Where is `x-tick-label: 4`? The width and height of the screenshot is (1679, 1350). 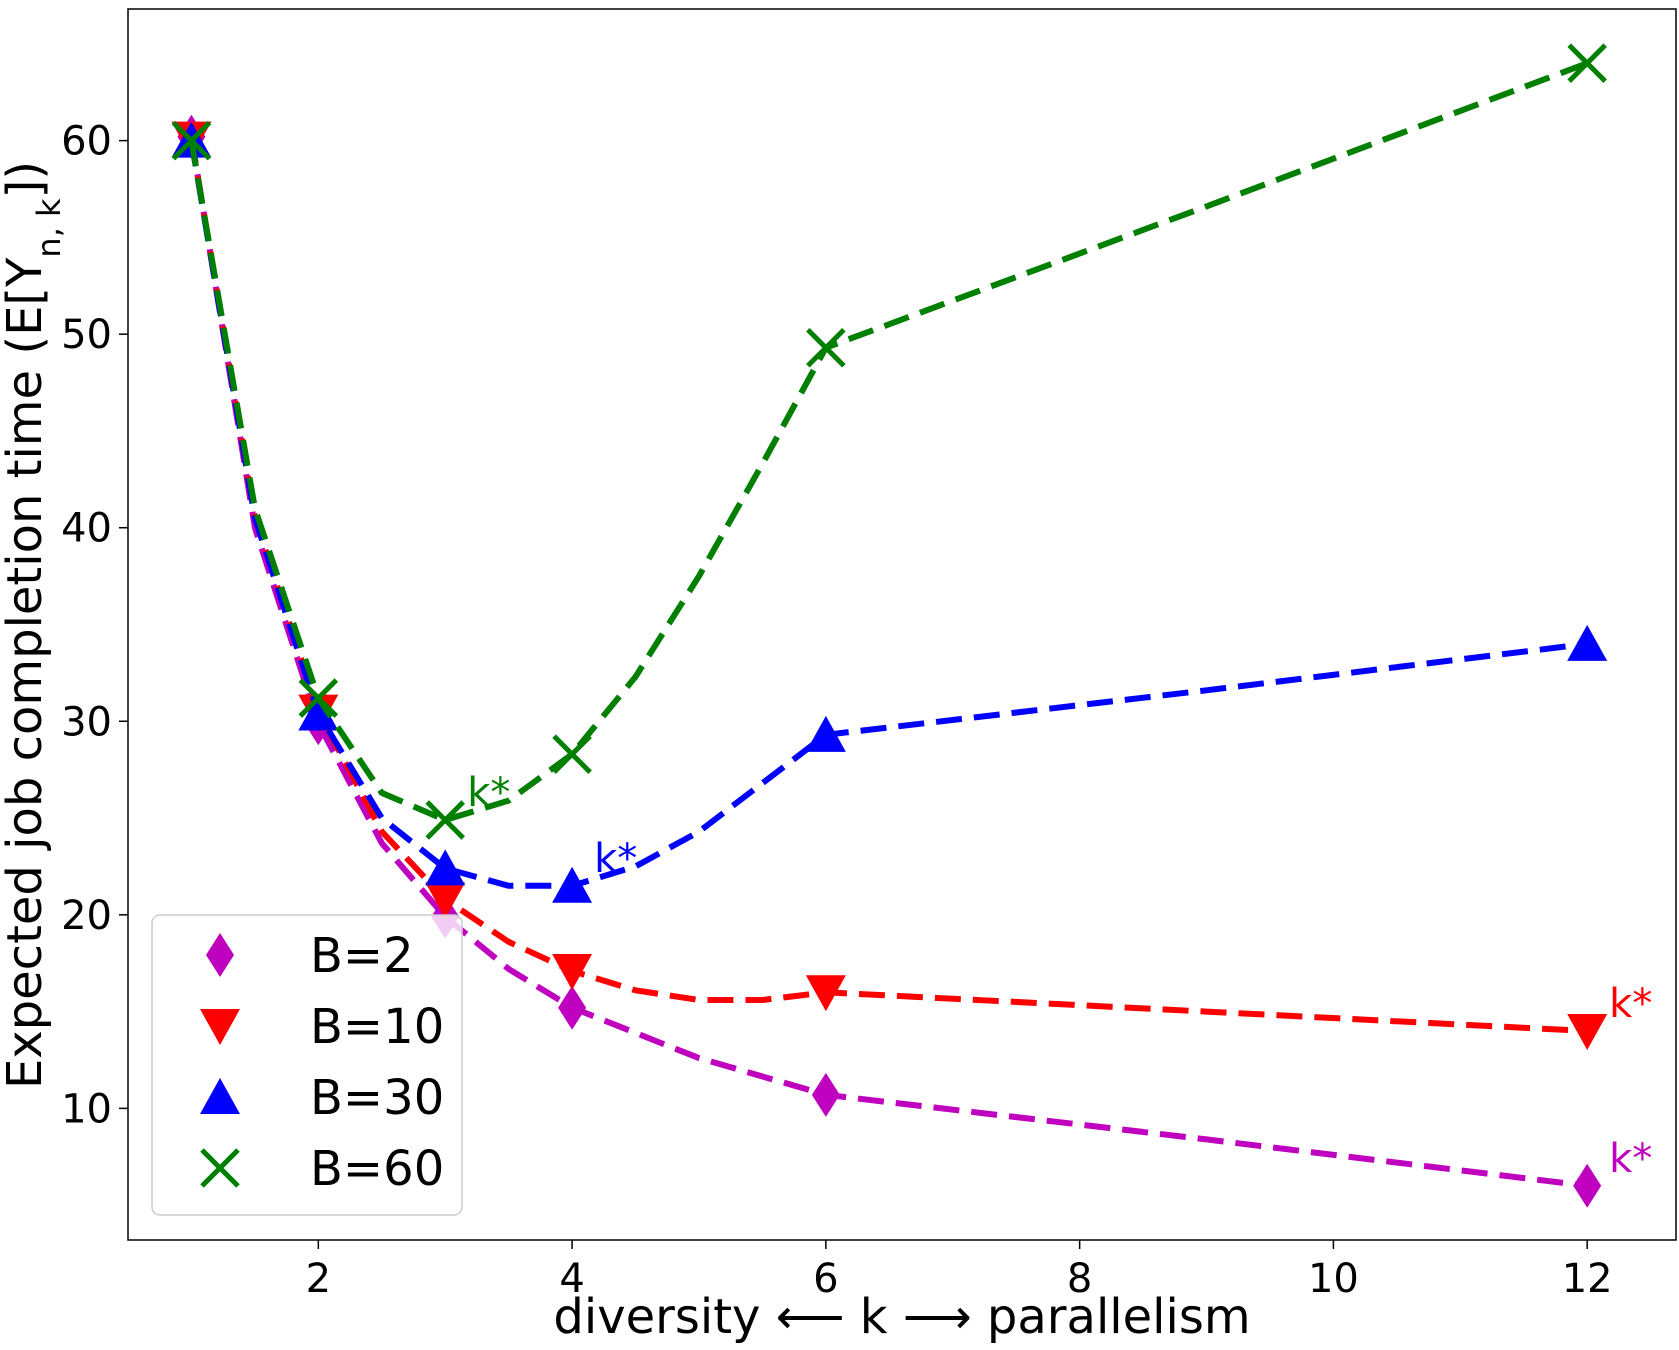
x-tick-label: 4 is located at coordinates (571, 1279).